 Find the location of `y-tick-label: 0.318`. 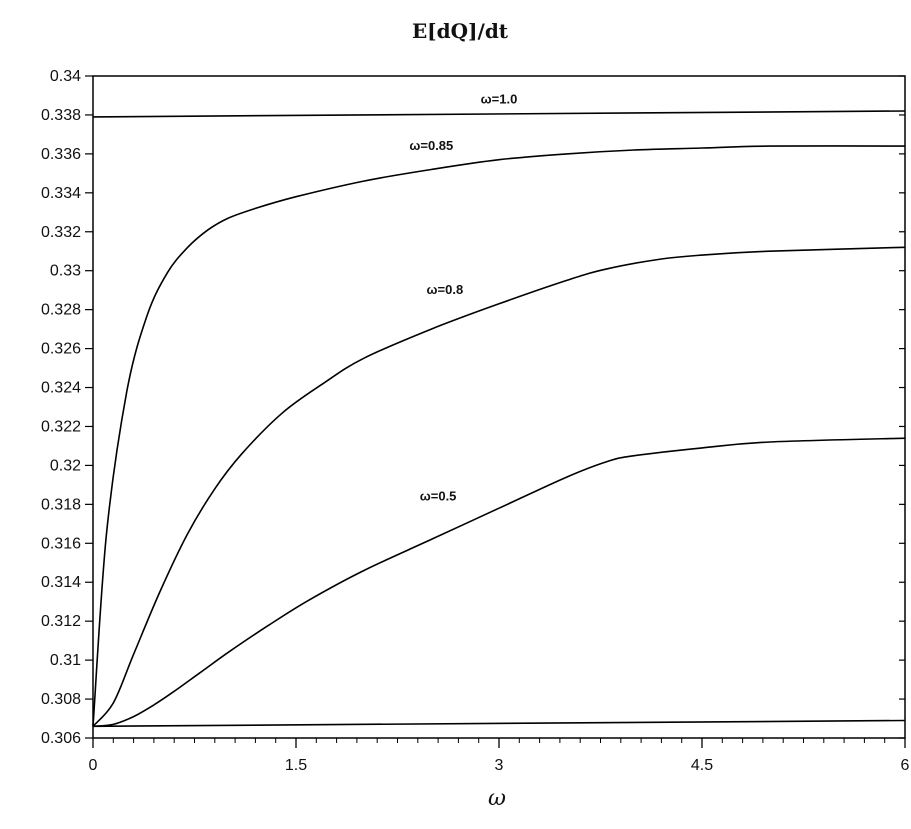

y-tick-label: 0.318 is located at coordinates (61, 504).